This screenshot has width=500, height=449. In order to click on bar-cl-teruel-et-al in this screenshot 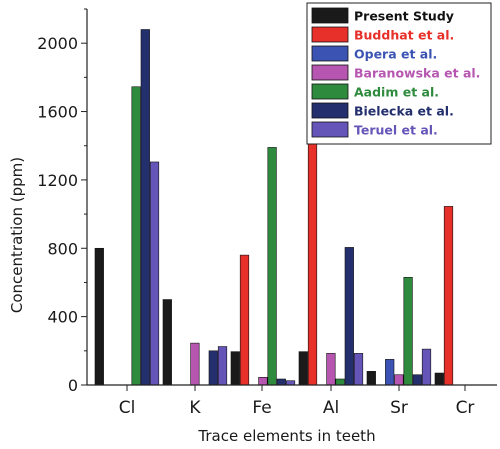, I will do `click(154, 273)`.